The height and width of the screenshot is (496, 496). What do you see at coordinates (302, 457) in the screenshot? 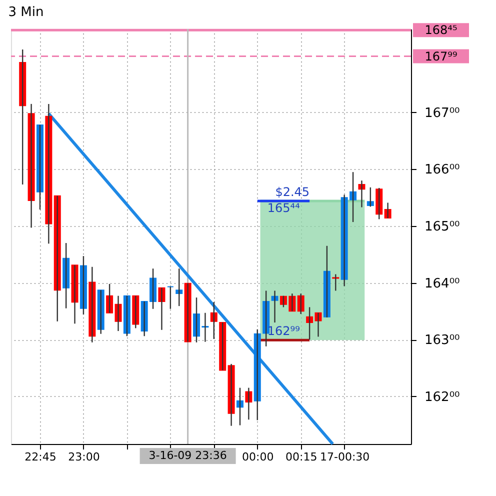
I see `x-tick-label: 00:15` at bounding box center [302, 457].